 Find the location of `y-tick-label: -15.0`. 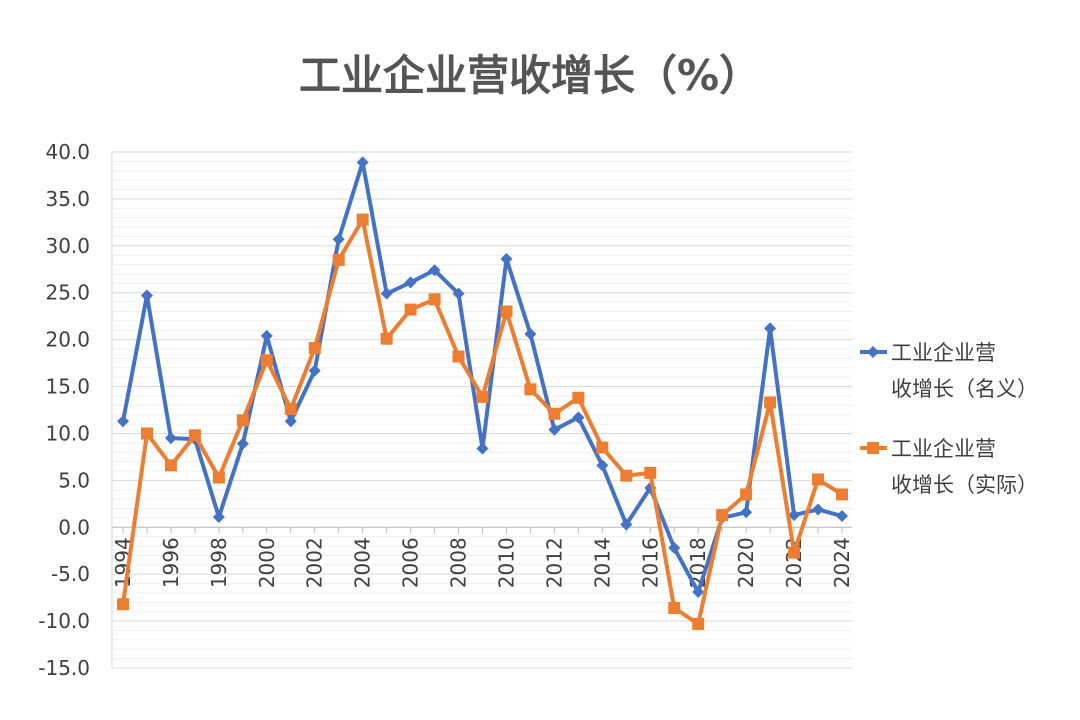

y-tick-label: -15.0 is located at coordinates (64, 668).